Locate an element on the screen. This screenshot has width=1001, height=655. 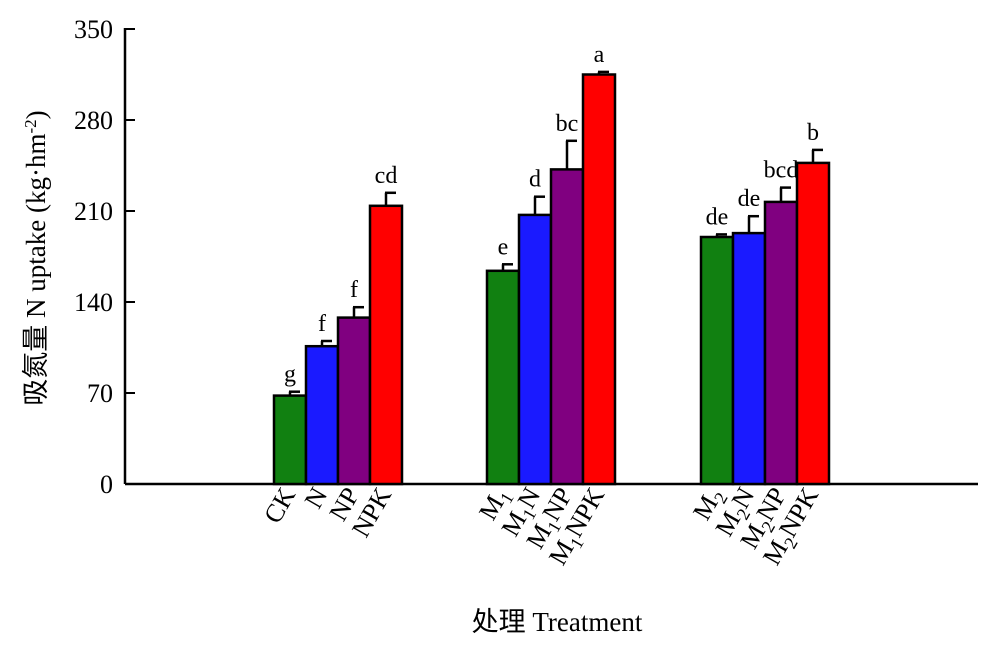
significance-label: d is located at coordinates (535, 180).